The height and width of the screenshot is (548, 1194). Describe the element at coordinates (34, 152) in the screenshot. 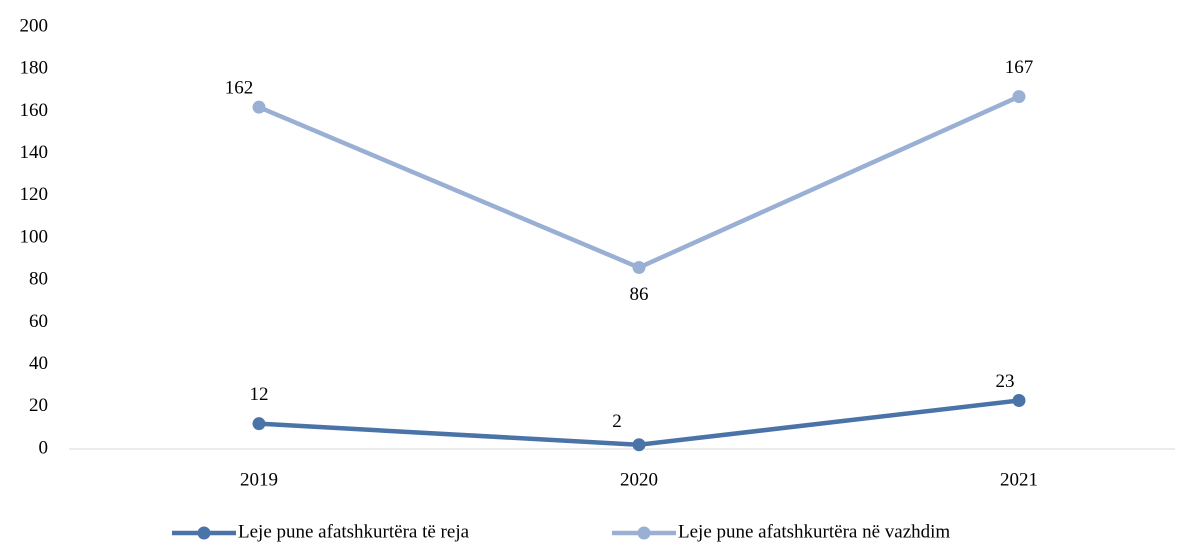

I see `y-tick-label: 140` at that location.